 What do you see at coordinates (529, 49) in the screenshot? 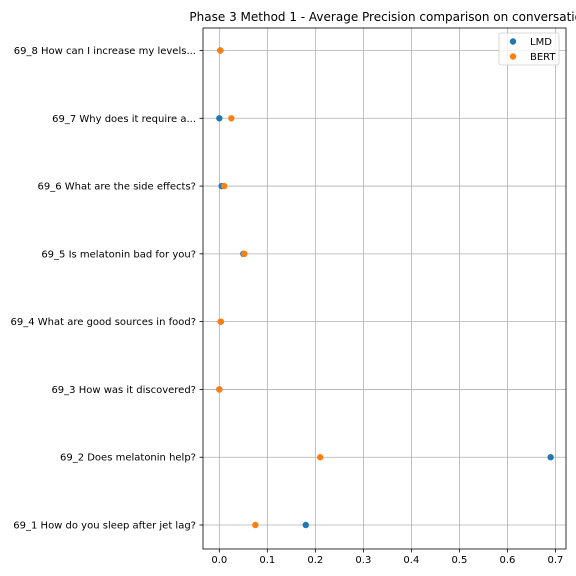
I see `legend: LMD BERT` at bounding box center [529, 49].